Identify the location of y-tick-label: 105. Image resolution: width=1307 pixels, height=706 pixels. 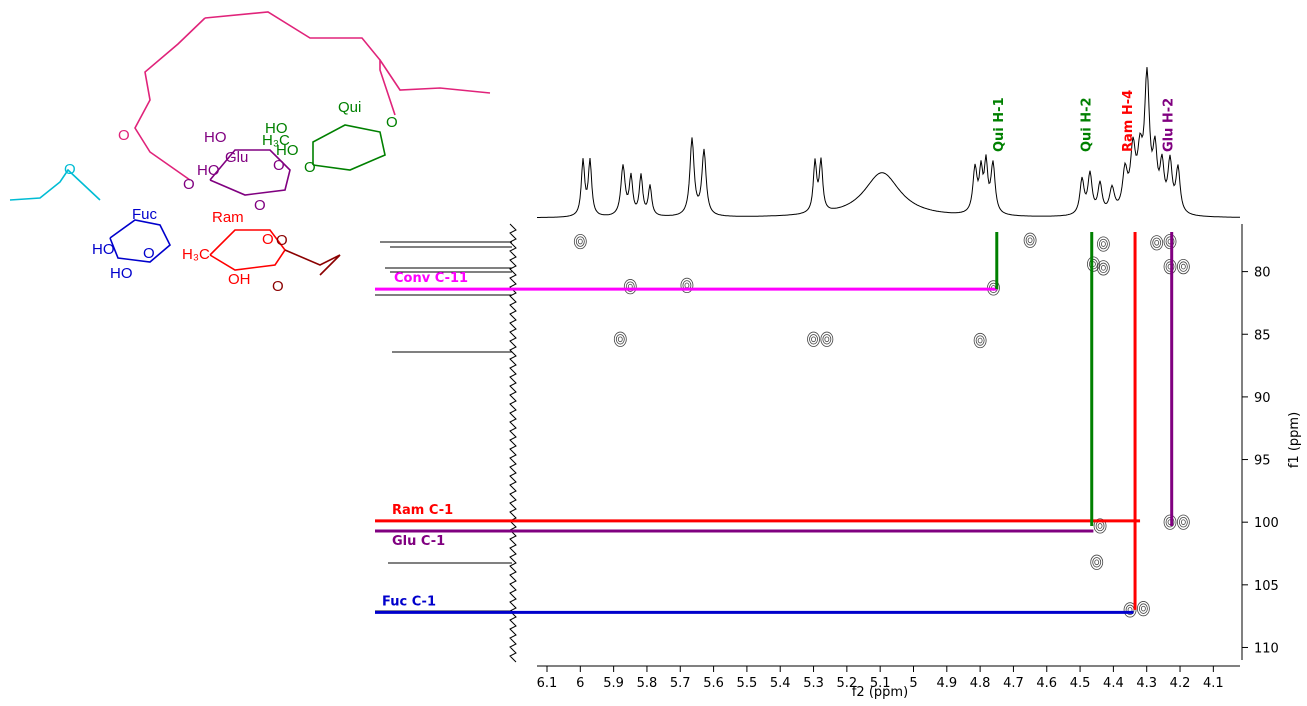
(1266, 586).